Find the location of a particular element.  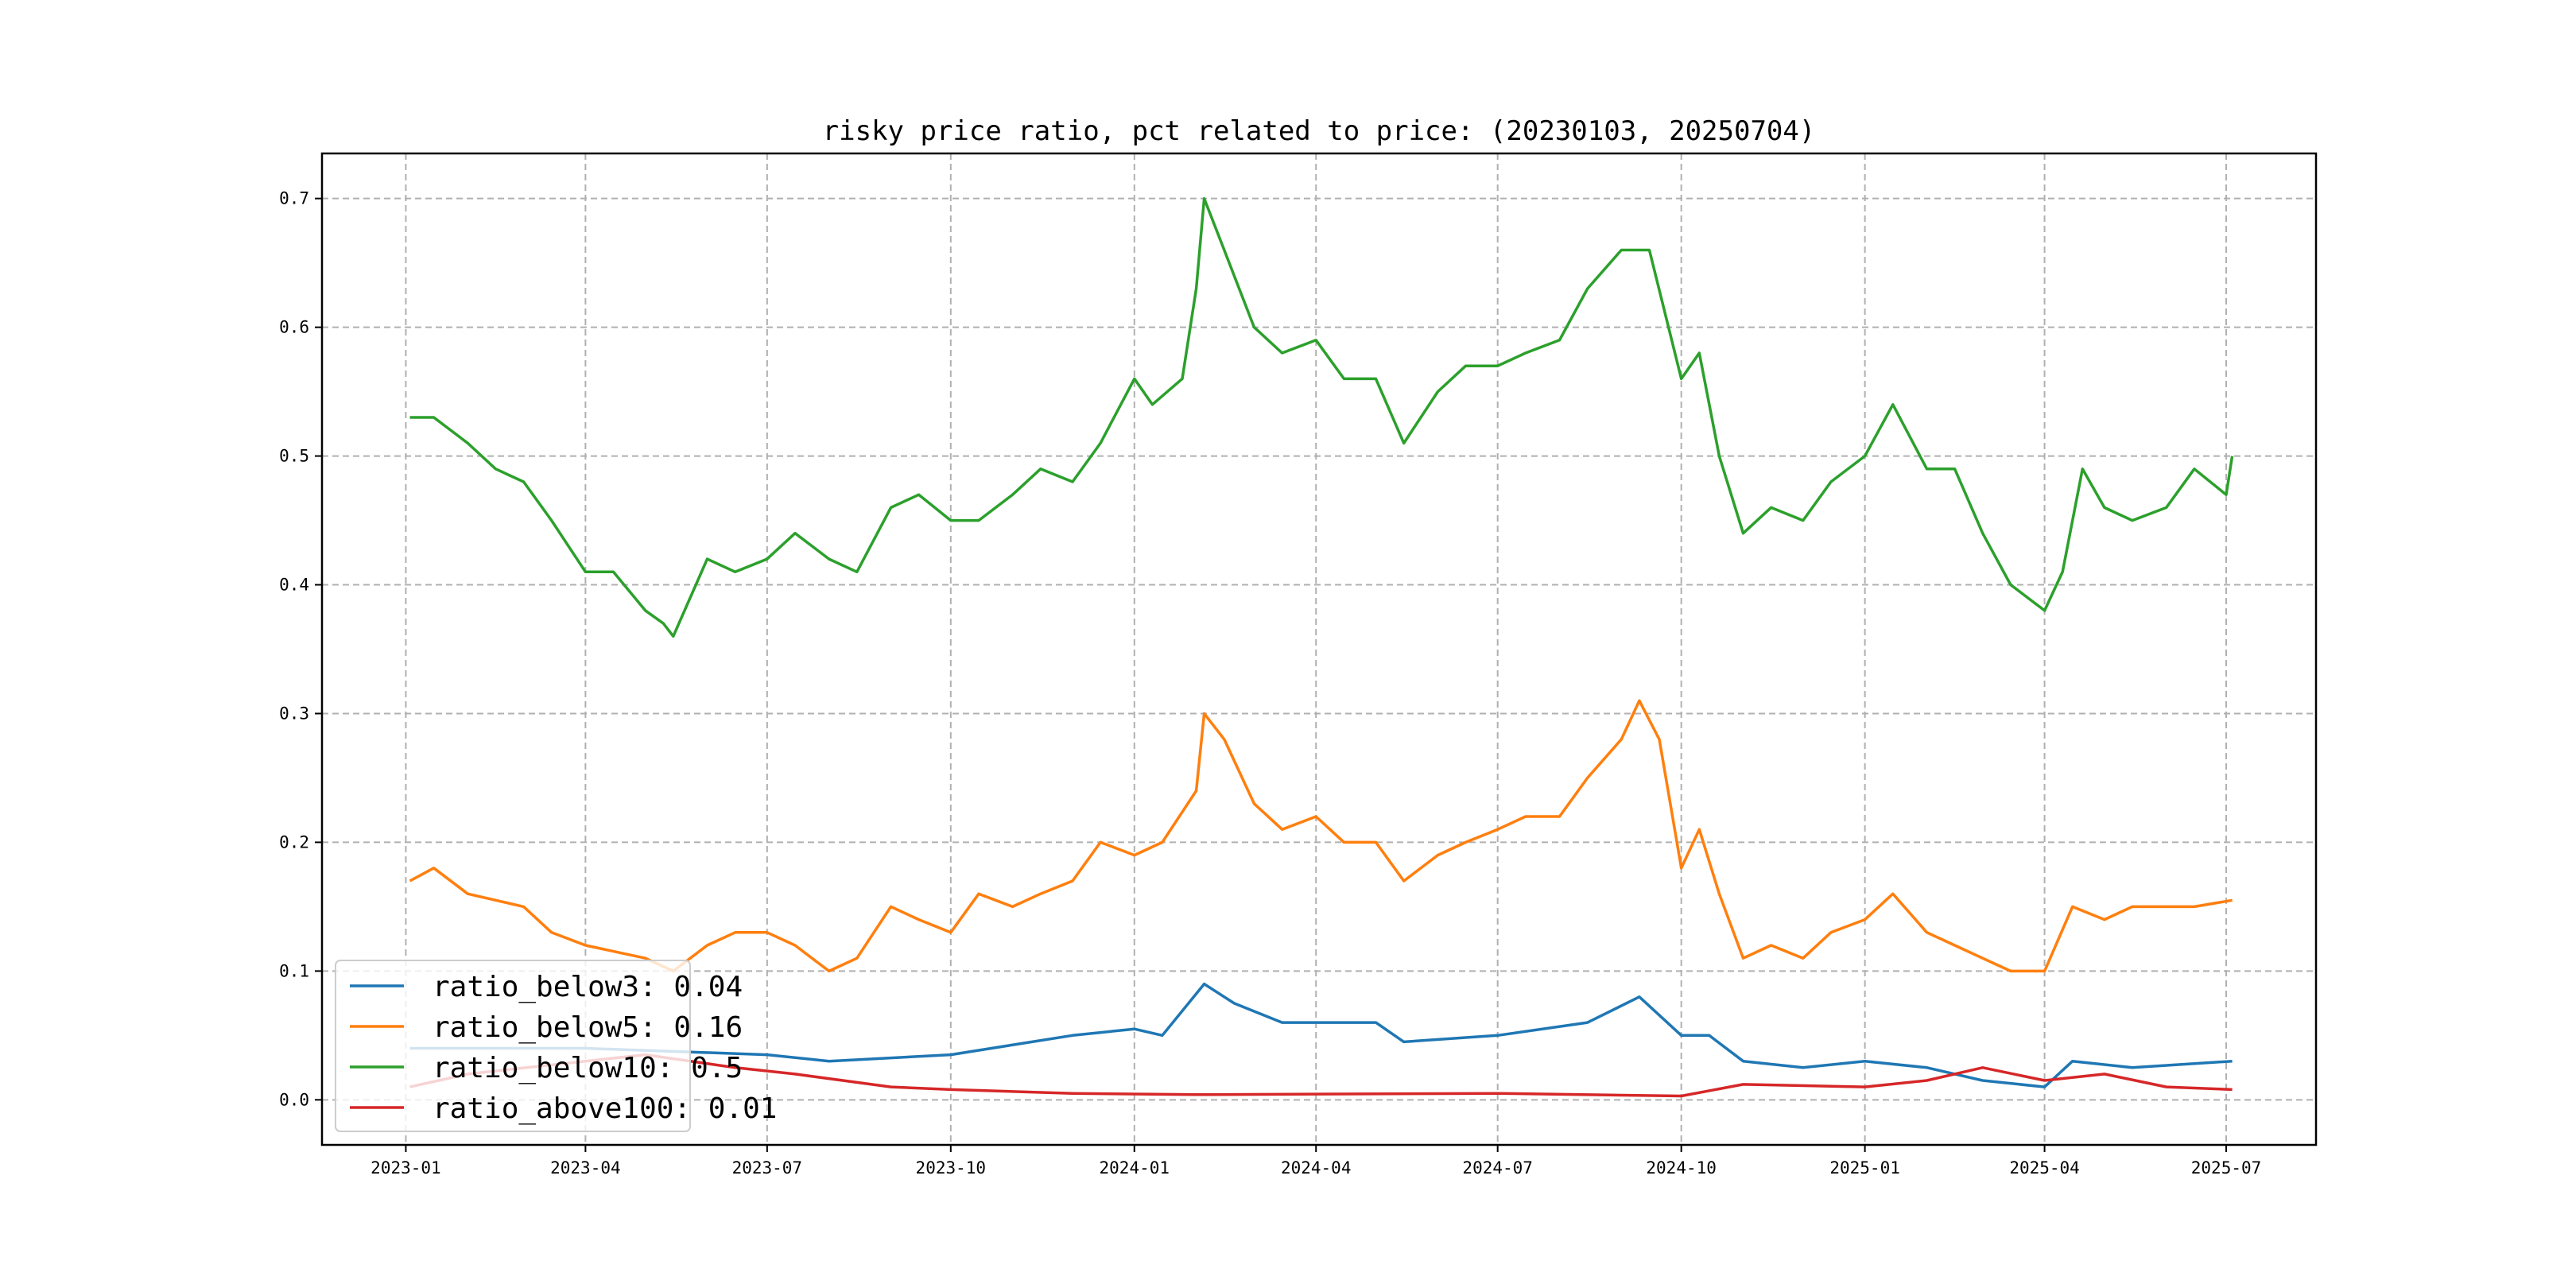

x-tick-label: 2024-10 is located at coordinates (1681, 1167).